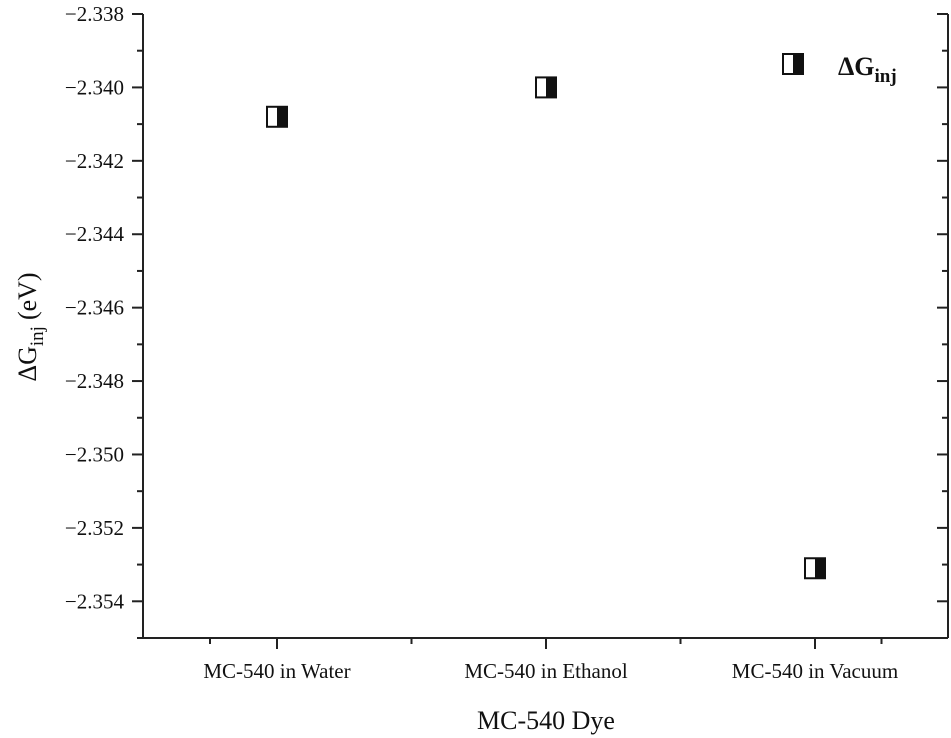 This screenshot has height=738, width=951. I want to click on legend-marker, so click(793, 64).